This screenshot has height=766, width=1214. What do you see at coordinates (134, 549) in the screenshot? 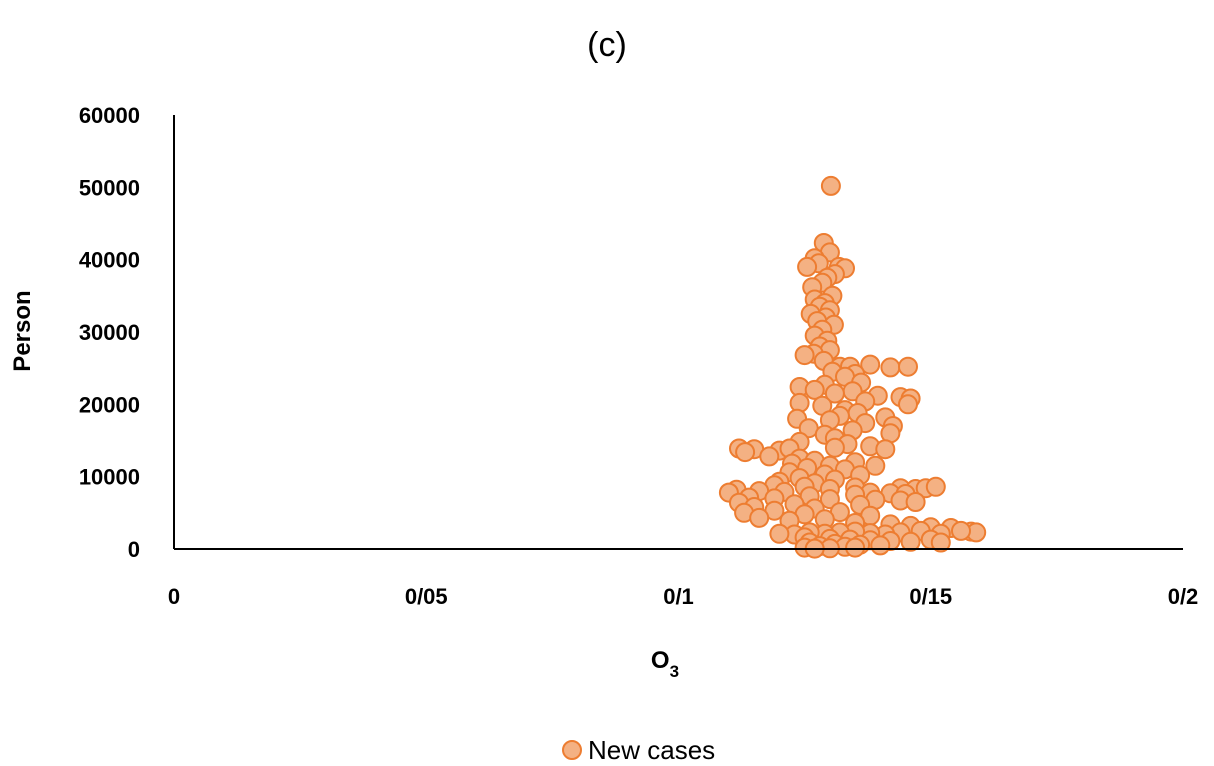
I see `y-tick-label: 0` at bounding box center [134, 549].